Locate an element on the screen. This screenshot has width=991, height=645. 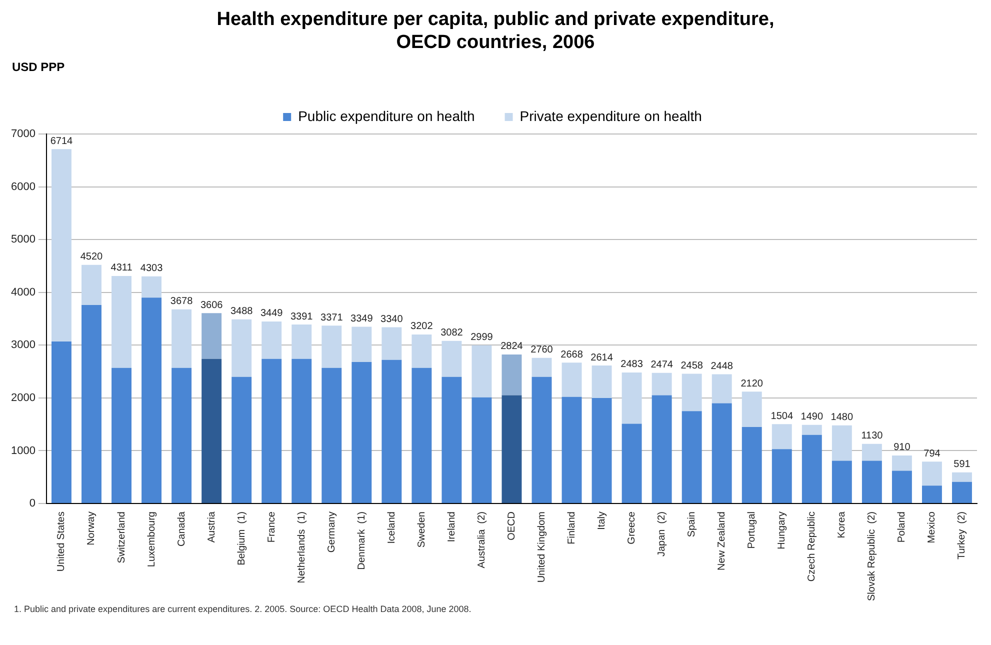
x-tick-label: OECD is located at coordinates (512, 526).